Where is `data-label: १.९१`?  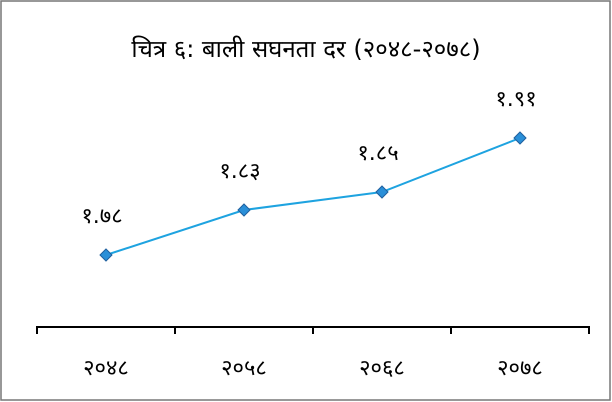
data-label: १.९१ is located at coordinates (515, 99).